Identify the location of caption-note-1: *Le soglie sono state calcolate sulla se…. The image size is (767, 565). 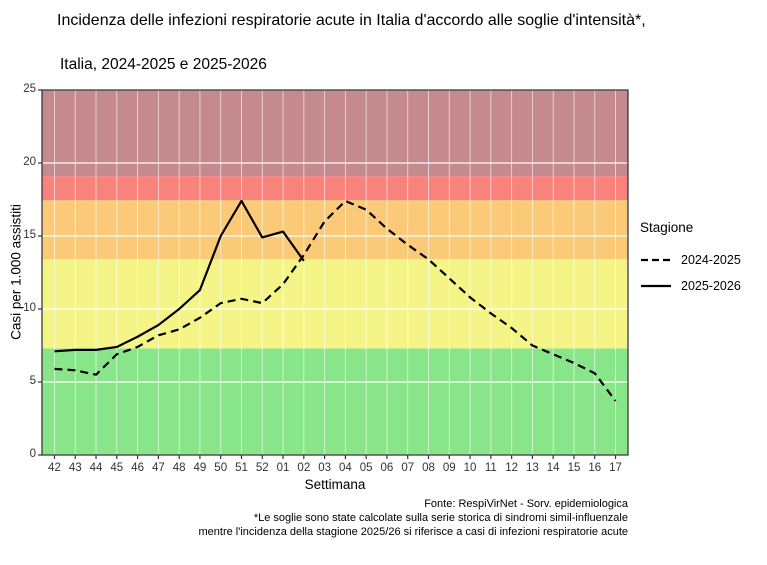
(440, 518).